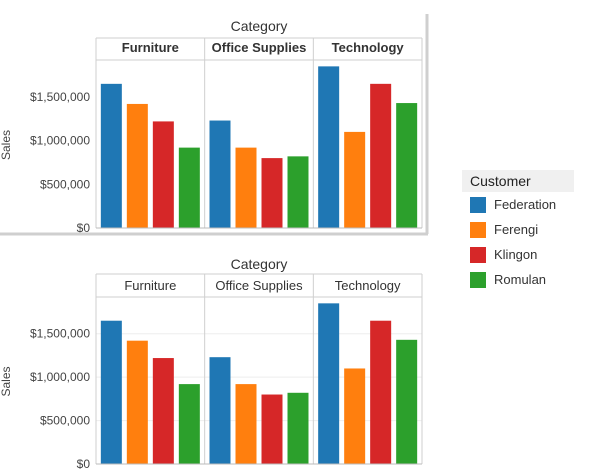 The width and height of the screenshot is (597, 476). I want to click on top-y-tick-label: $0, so click(84, 228).